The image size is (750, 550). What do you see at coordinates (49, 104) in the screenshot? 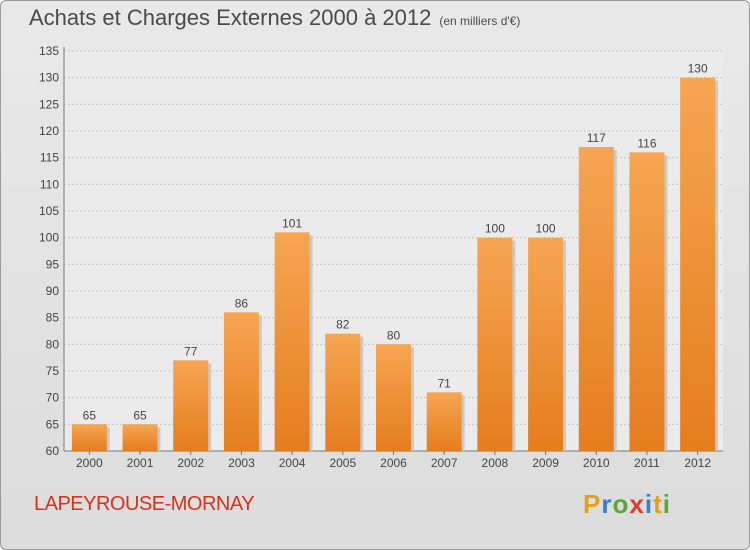
I see `y-tick-label: 125` at bounding box center [49, 104].